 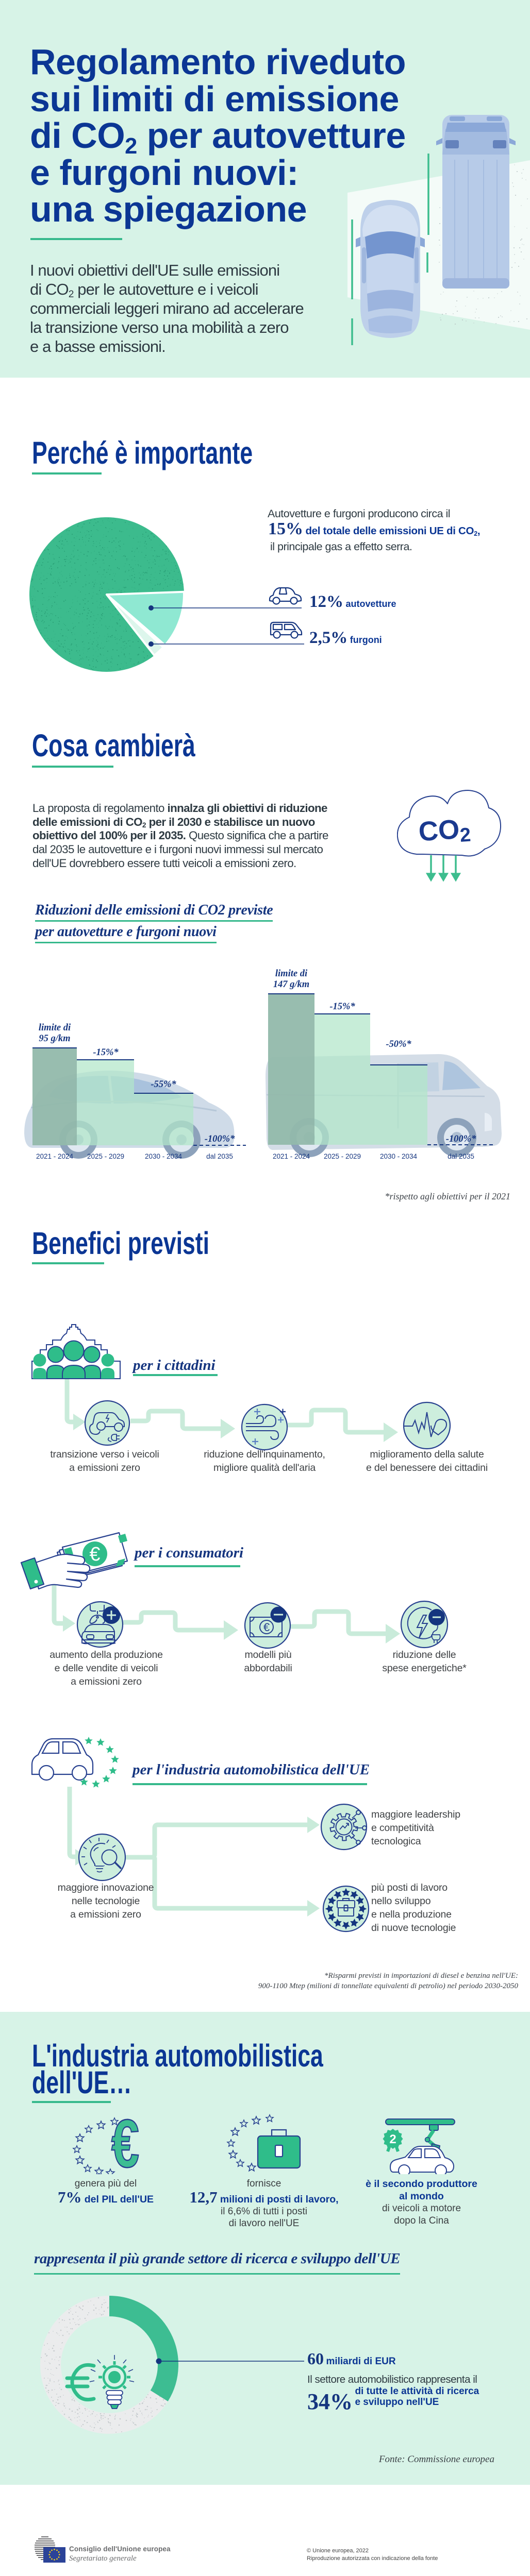 I want to click on svg-text: 147 g/km, so click(x=291, y=984).